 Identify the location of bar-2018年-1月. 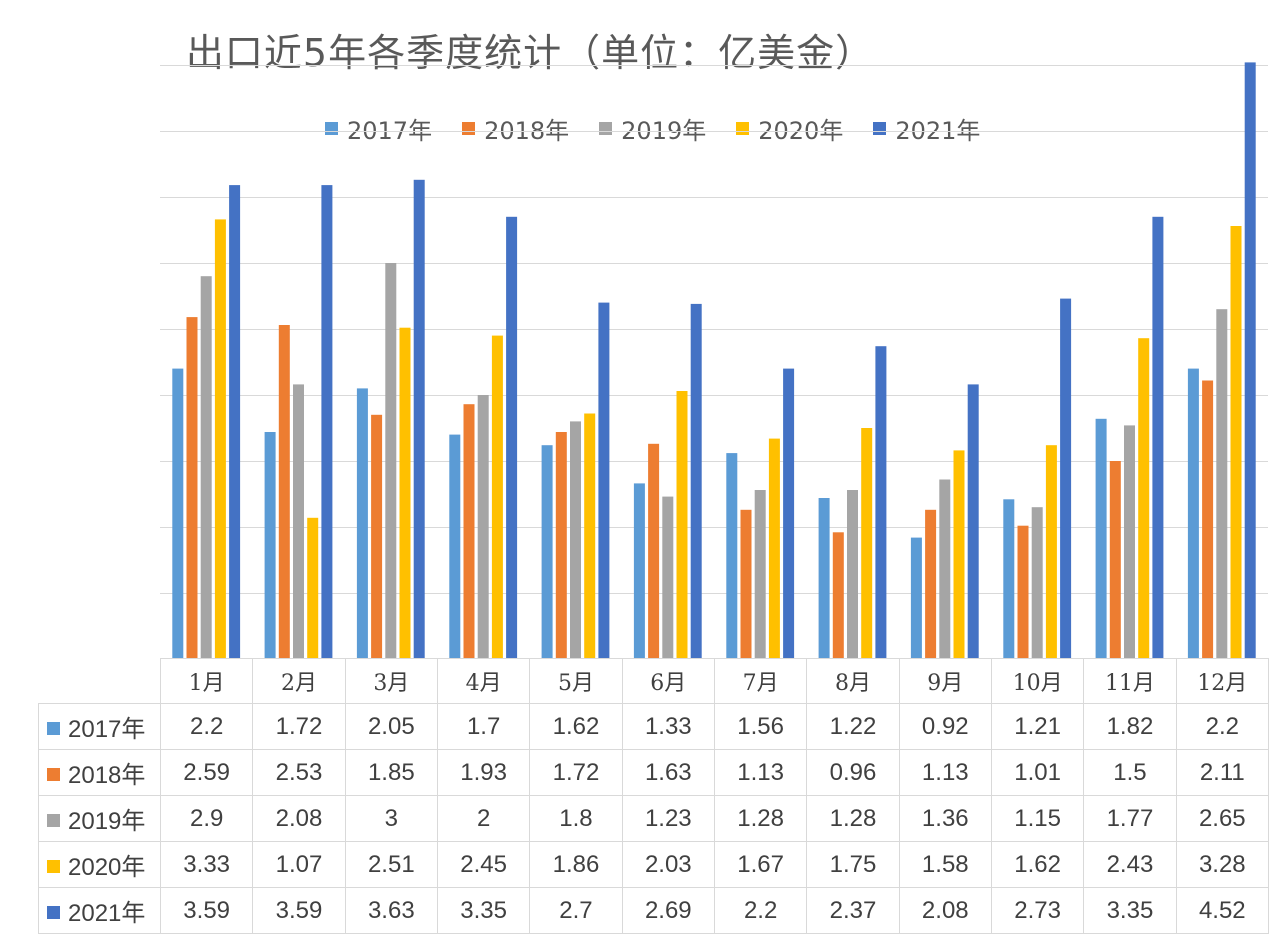
(192, 488).